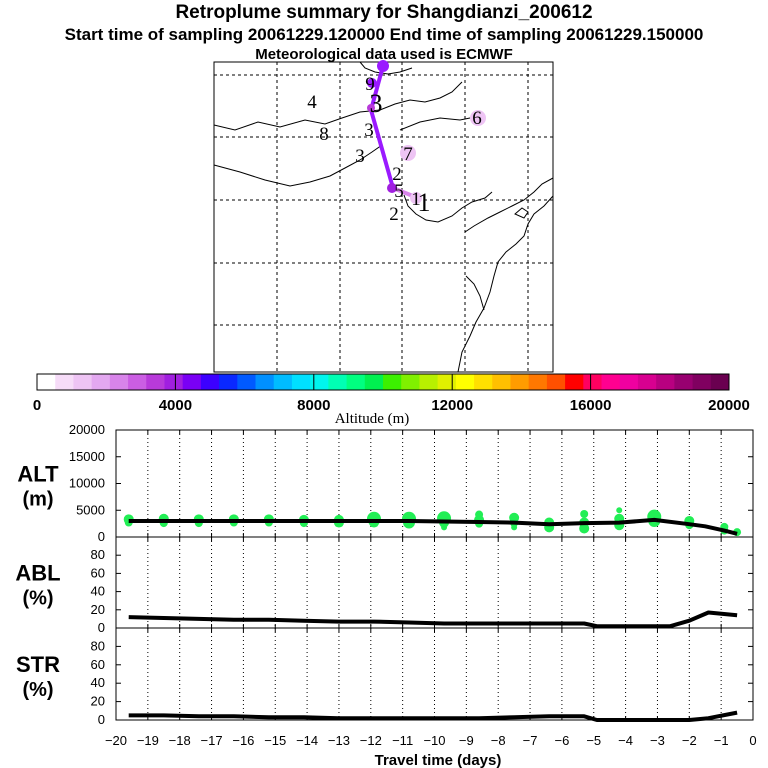 This screenshot has width=768, height=768. Describe the element at coordinates (98, 664) in the screenshot. I see `y-tick-label: 60` at that location.